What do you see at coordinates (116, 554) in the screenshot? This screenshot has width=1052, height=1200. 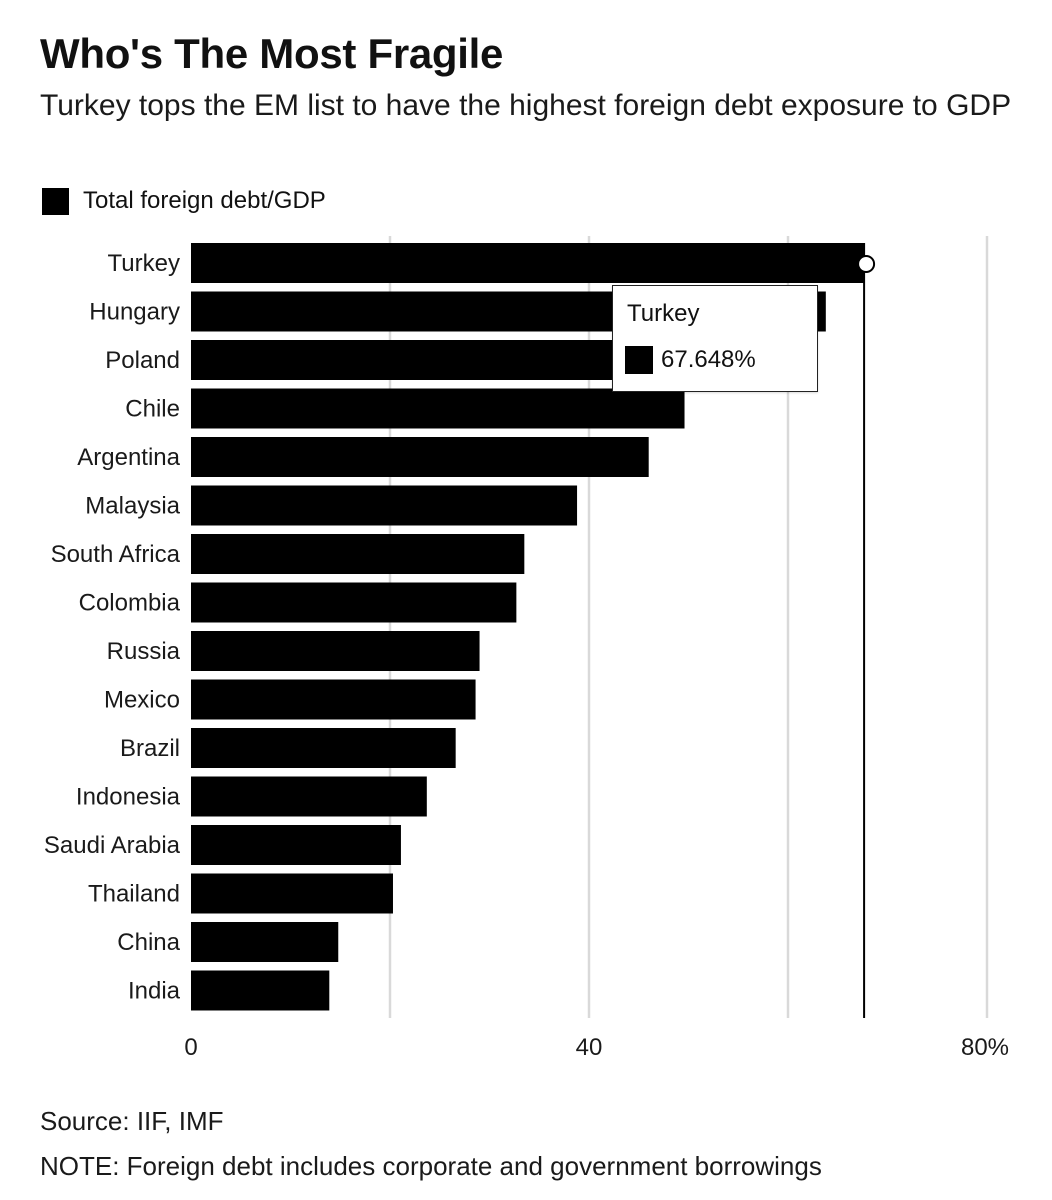 I see `category-label: South Africa` at bounding box center [116, 554].